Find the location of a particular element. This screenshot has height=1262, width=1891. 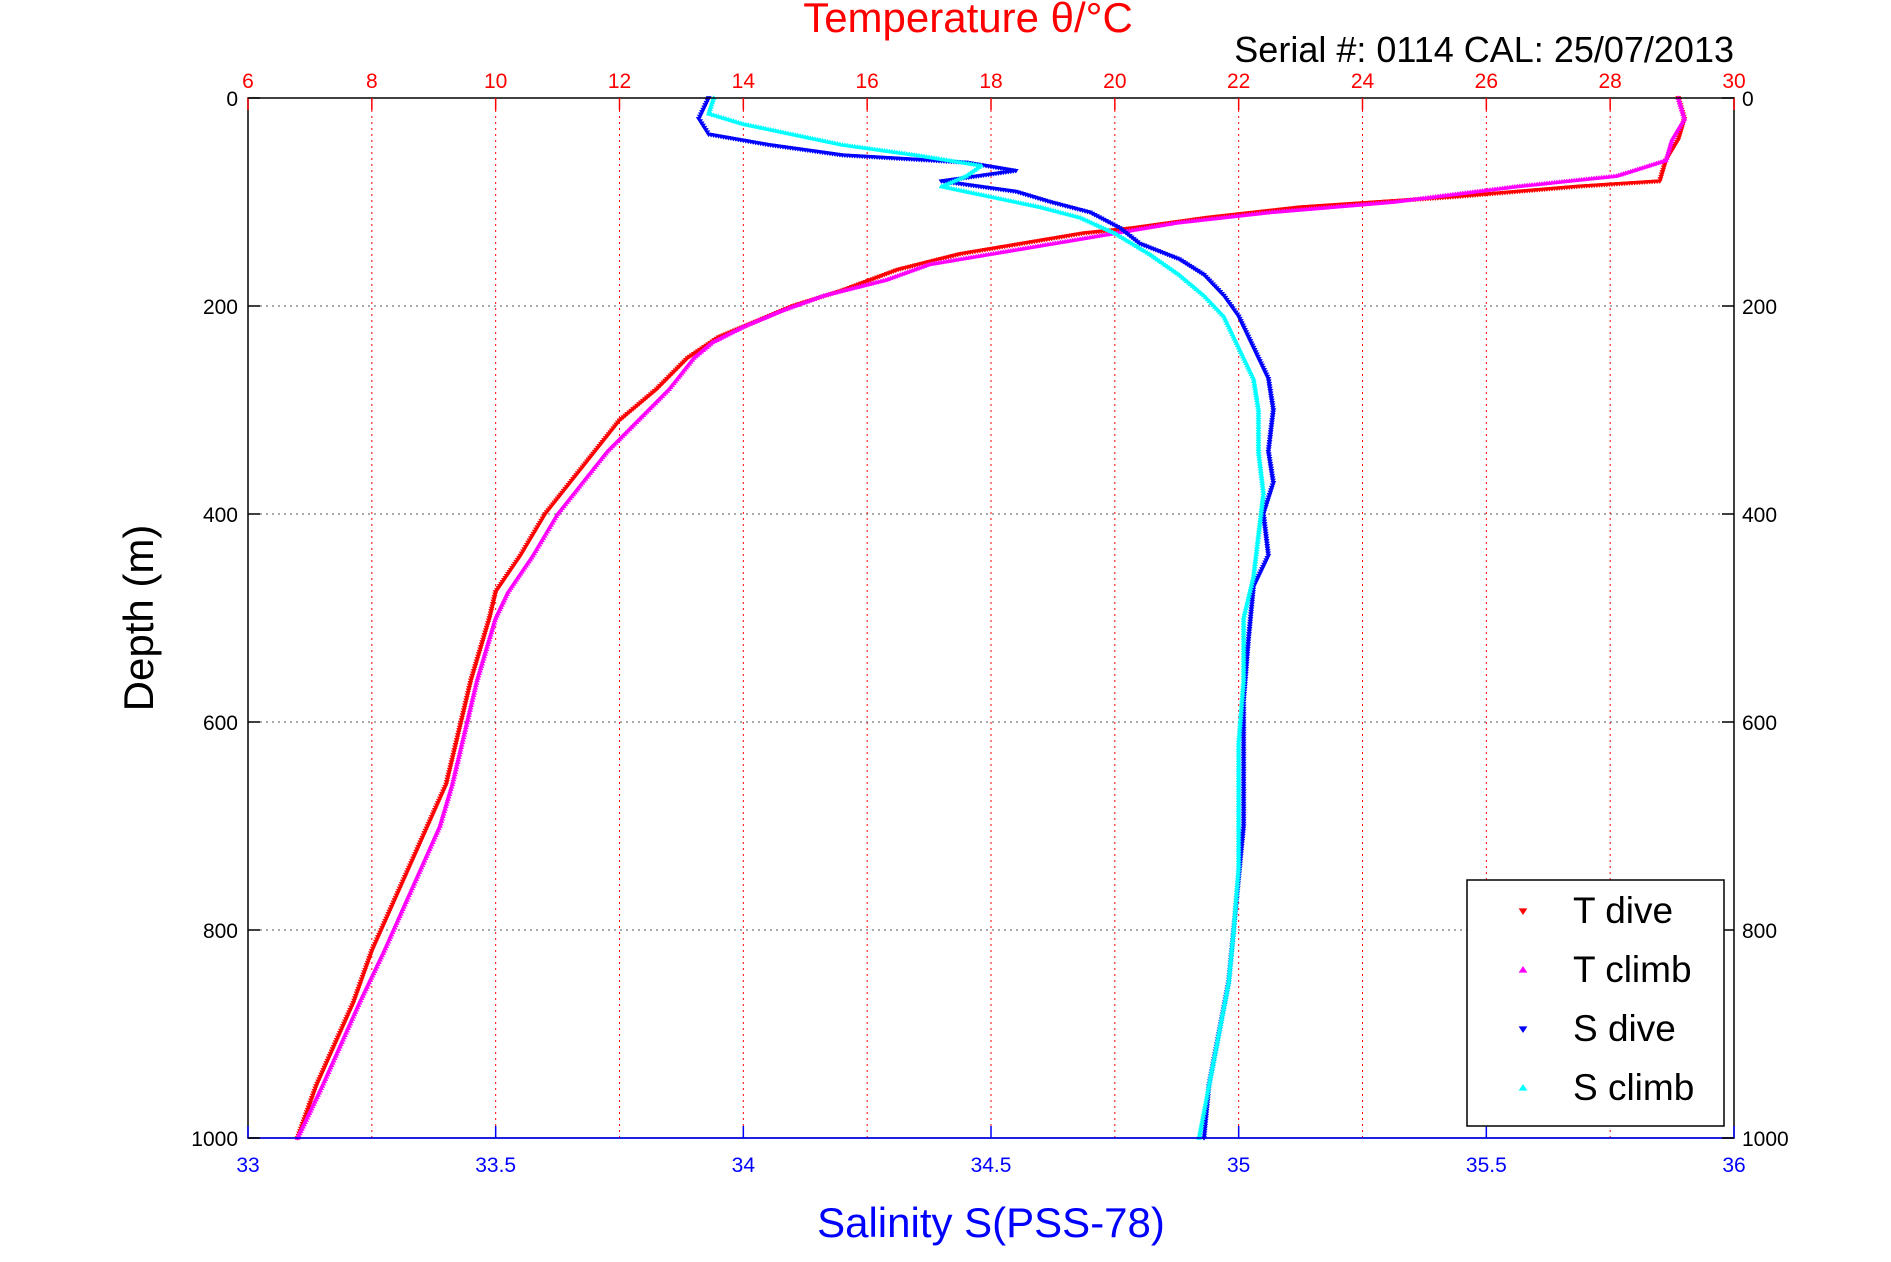

tick-label-depth-left: 1000 is located at coordinates (214, 1139).